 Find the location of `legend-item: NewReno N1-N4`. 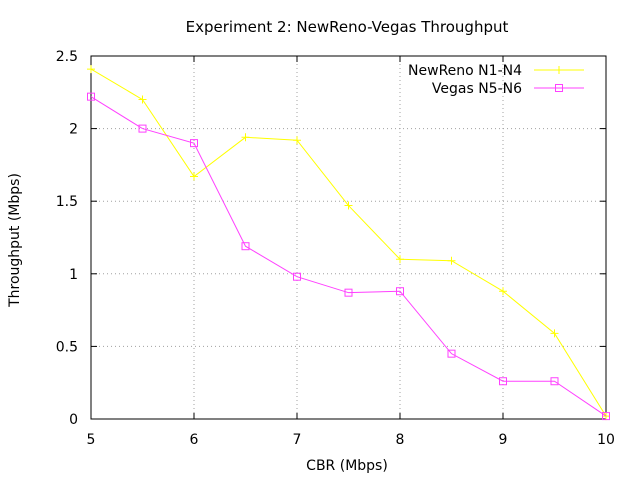

legend-item: NewReno N1-N4 is located at coordinates (496, 71).